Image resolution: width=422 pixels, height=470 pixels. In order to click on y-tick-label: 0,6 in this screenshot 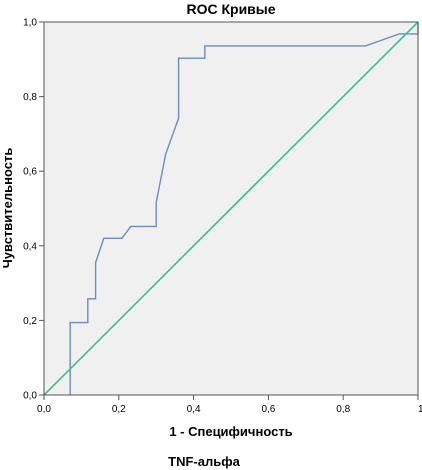, I will do `click(30, 172)`.